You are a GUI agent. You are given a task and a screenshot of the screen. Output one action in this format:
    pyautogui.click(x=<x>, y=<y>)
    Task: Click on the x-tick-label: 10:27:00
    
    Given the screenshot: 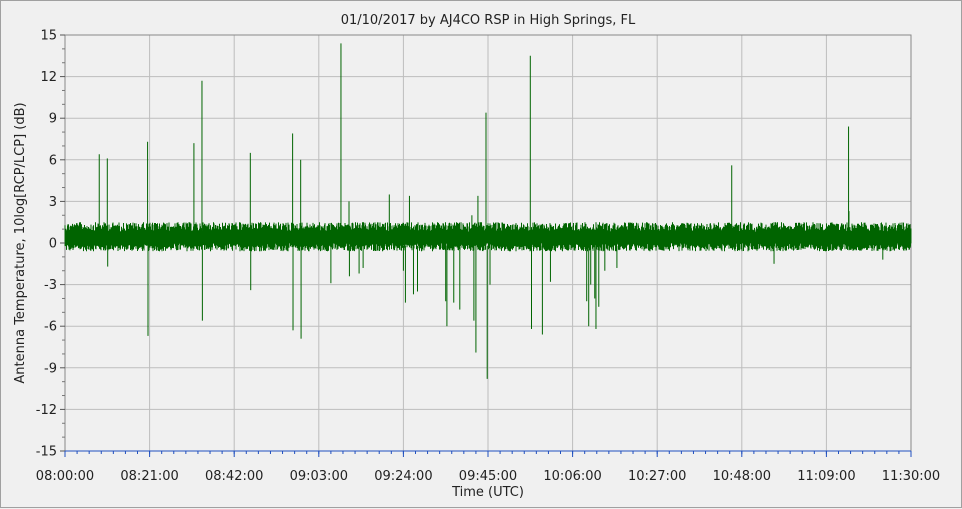 What is the action you would take?
    pyautogui.click(x=657, y=476)
    